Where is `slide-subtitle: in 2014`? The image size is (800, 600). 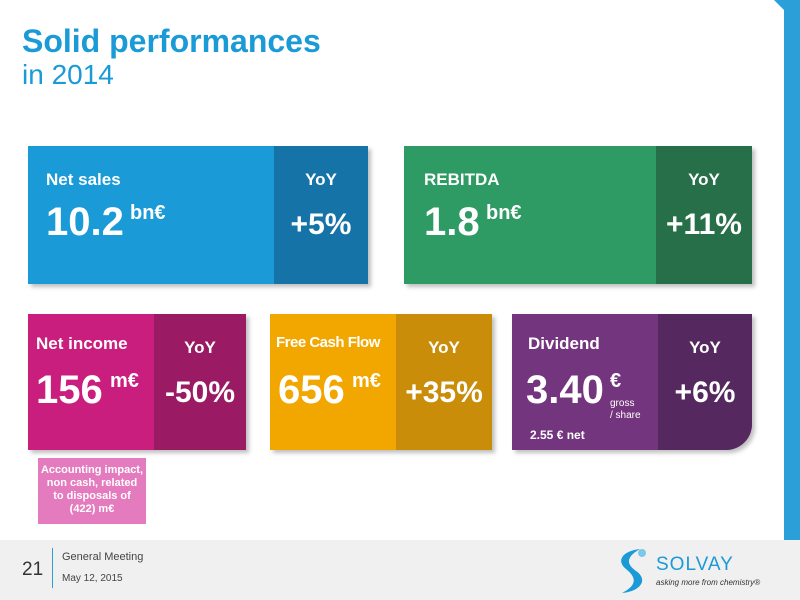 slide-subtitle: in 2014 is located at coordinates (68, 74).